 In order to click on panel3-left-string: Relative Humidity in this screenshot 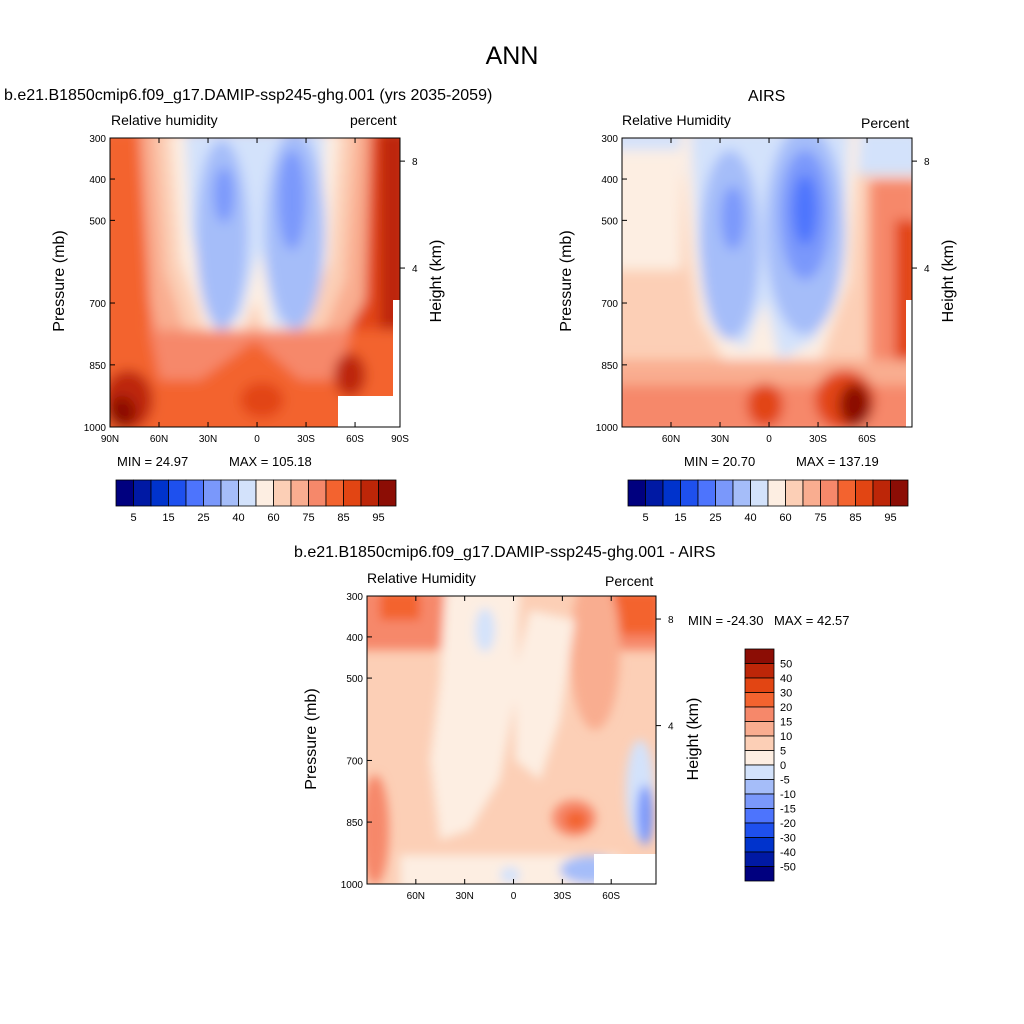, I will do `click(421, 578)`.